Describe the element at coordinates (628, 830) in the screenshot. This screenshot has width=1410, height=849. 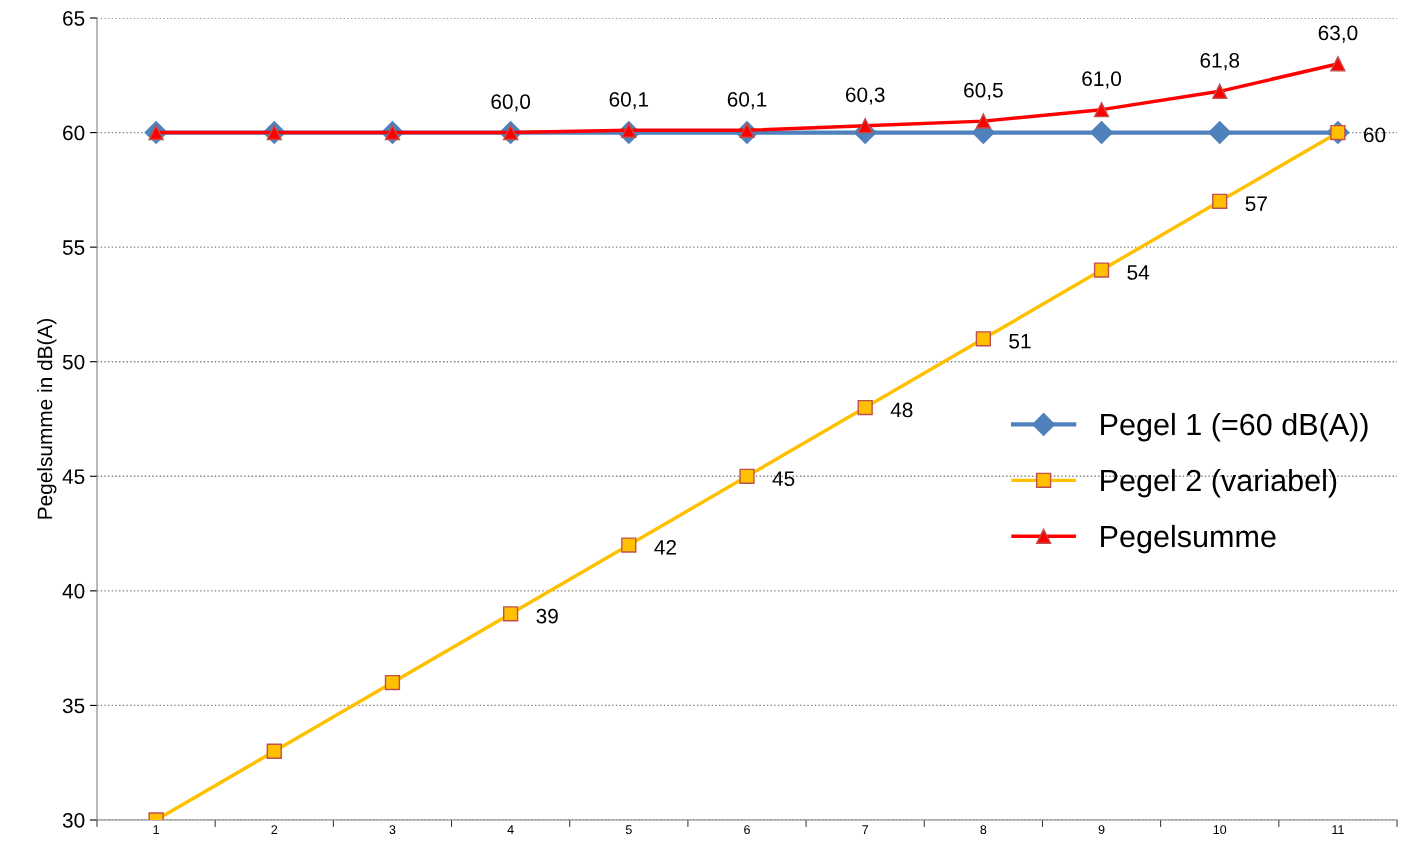
I see `x-tick-label: 5` at that location.